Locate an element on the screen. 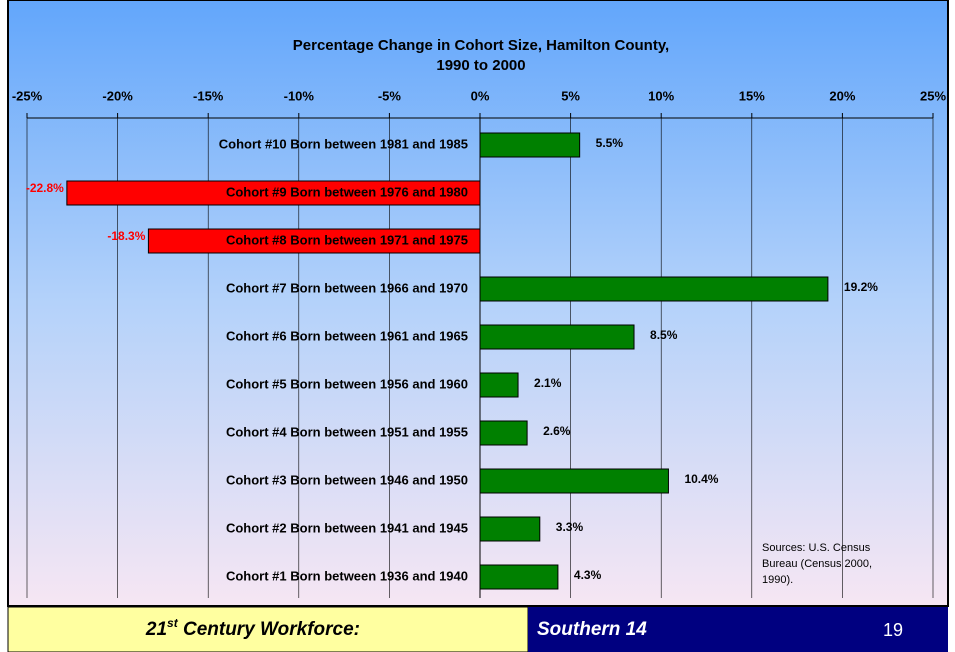 The width and height of the screenshot is (955, 652). value-label: 5.5% is located at coordinates (610, 143).